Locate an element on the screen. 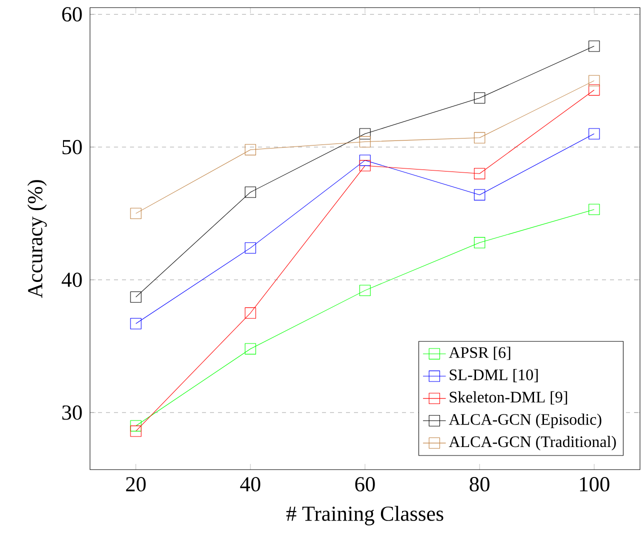  y-tick-label: 60 is located at coordinates (72, 14).